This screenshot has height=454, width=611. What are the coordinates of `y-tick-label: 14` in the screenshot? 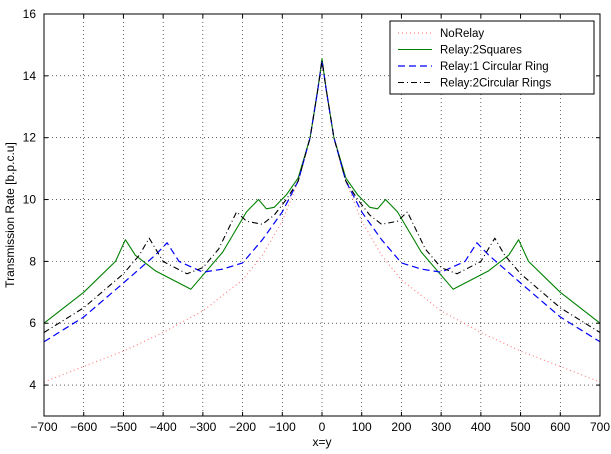 It's located at (30, 76).